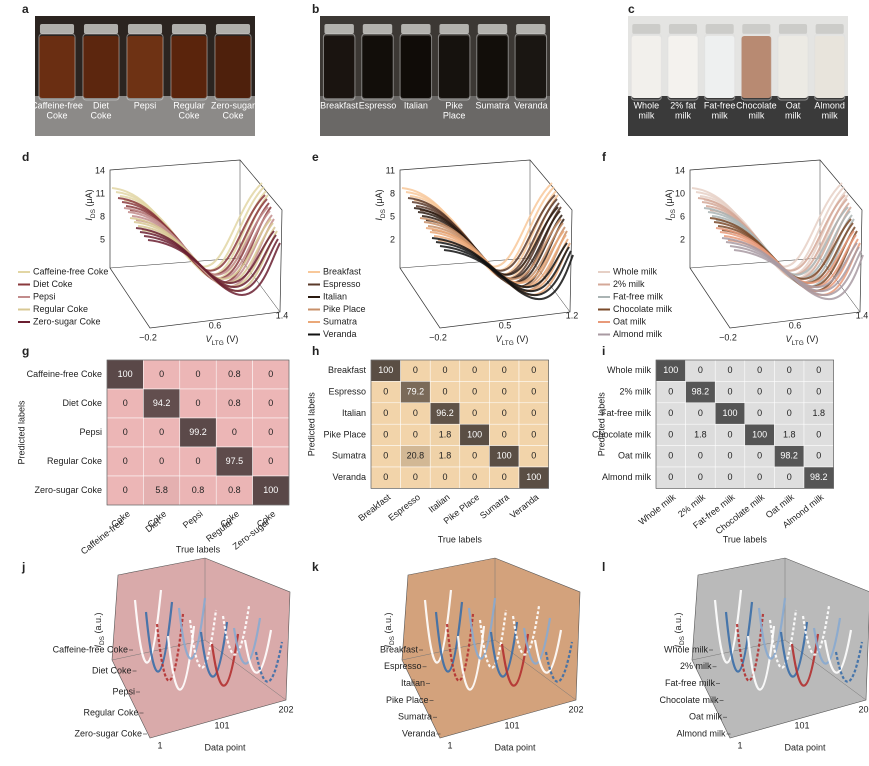  I want to click on row-label: Italian, so click(354, 413).